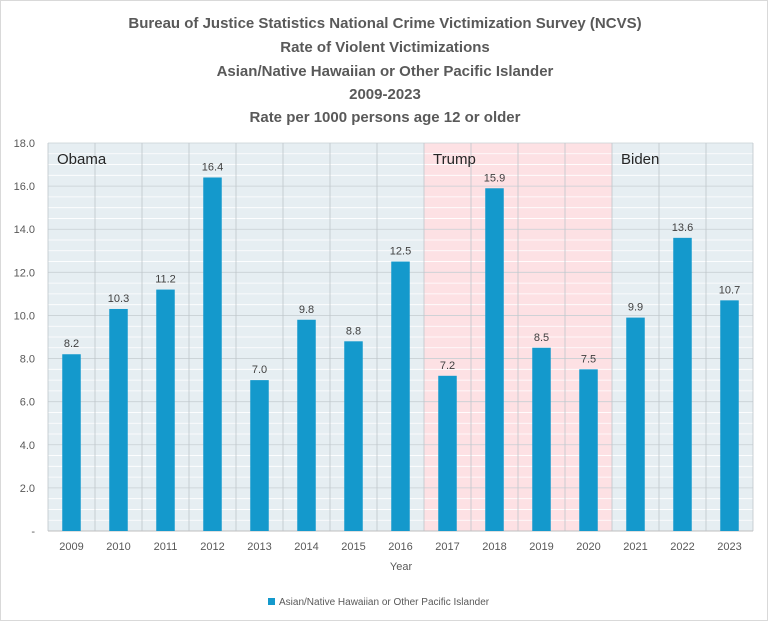  Describe the element at coordinates (33, 532) in the screenshot. I see `y-tick-label: -` at that location.